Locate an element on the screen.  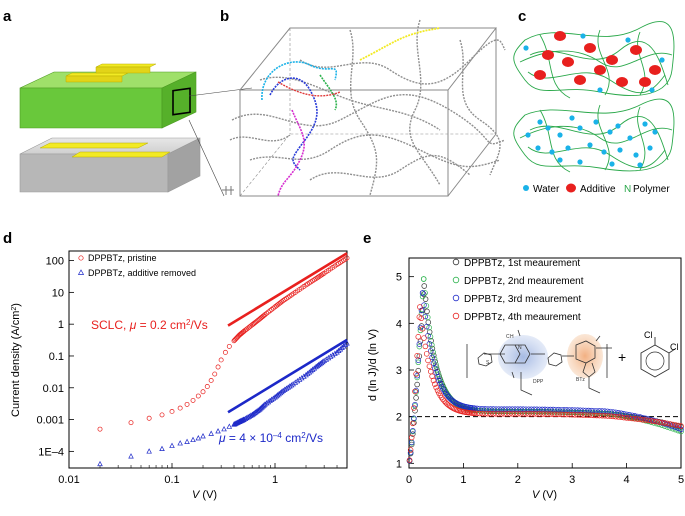
zoom-line-bottom is located at coordinates (206, 158).